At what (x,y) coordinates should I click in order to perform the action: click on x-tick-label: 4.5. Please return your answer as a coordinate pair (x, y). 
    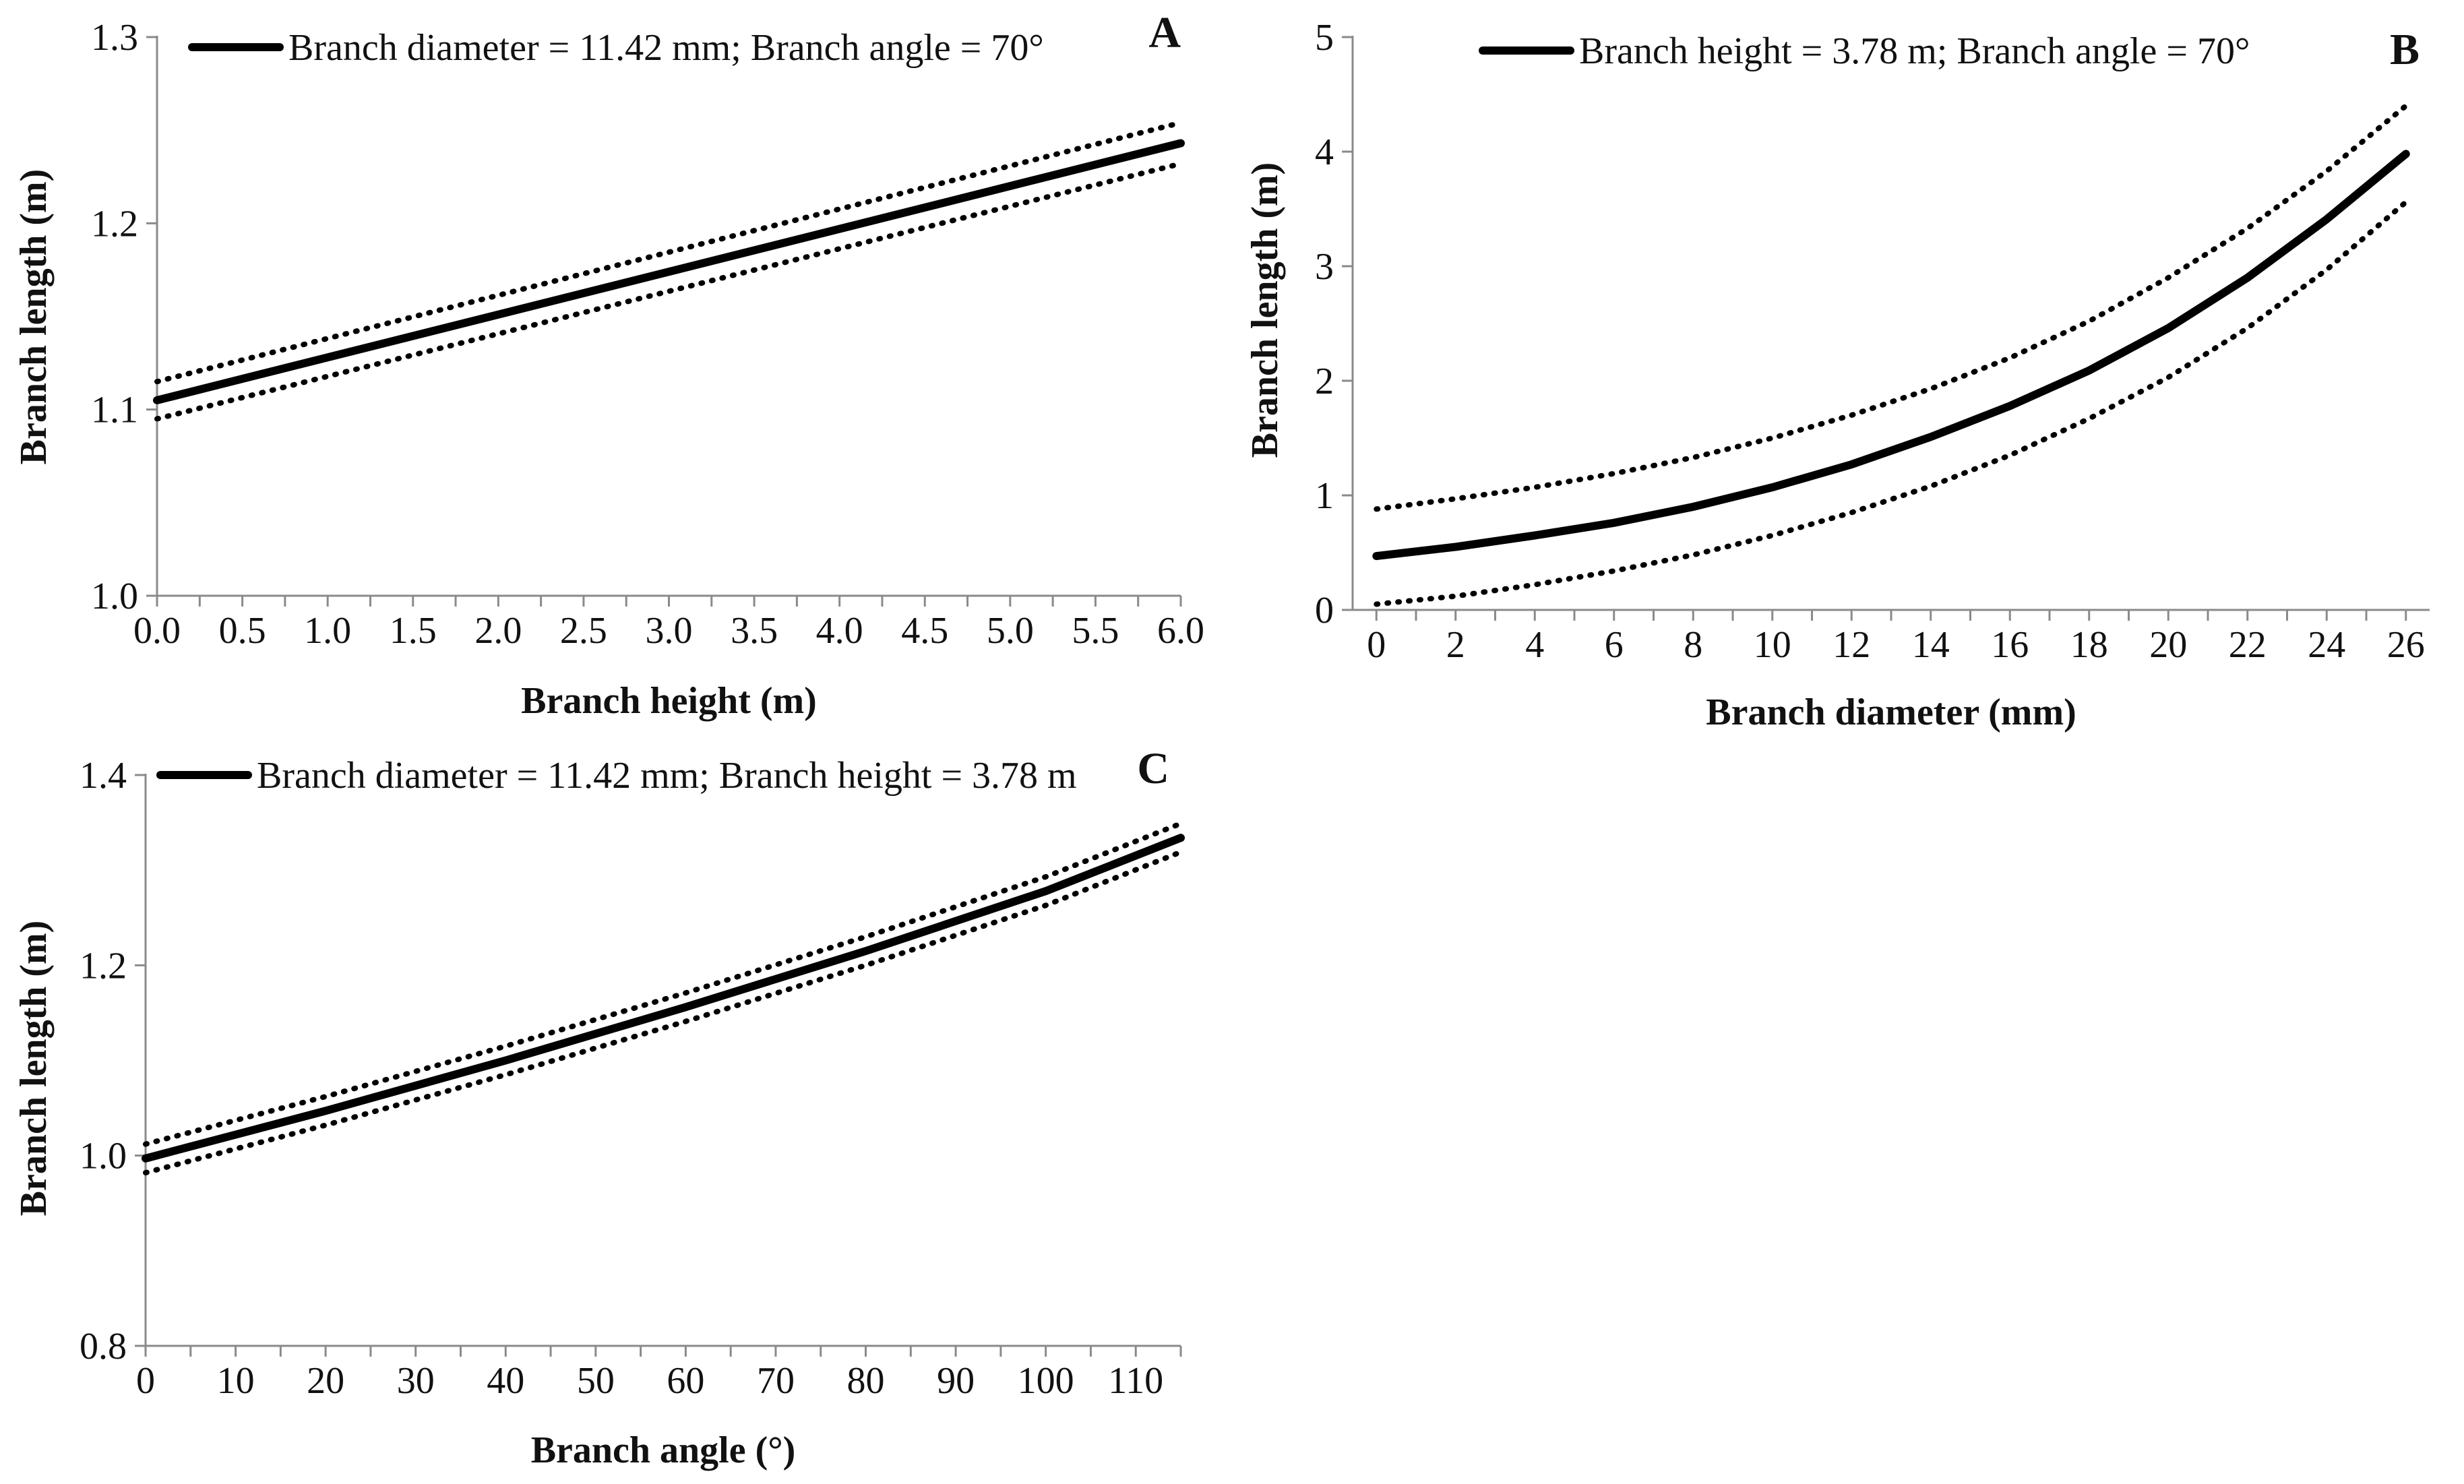
    Looking at the image, I should click on (925, 631).